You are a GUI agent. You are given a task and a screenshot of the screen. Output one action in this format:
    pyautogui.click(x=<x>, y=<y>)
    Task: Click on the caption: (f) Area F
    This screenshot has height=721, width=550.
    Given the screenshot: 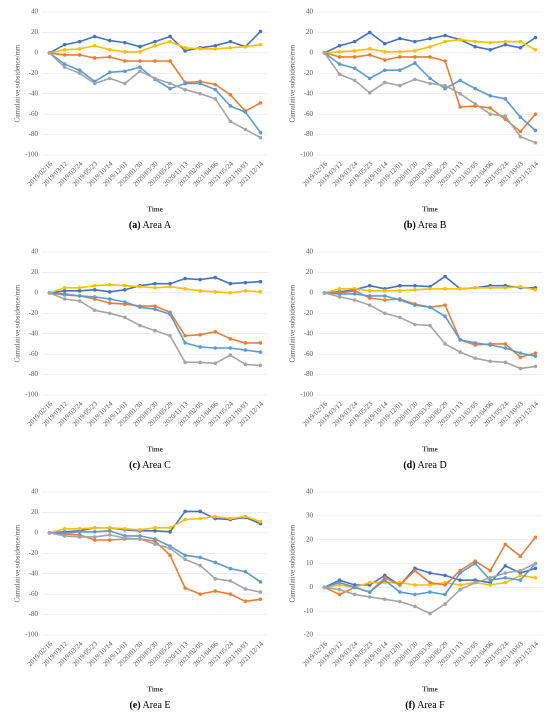 What is the action you would take?
    pyautogui.click(x=425, y=705)
    